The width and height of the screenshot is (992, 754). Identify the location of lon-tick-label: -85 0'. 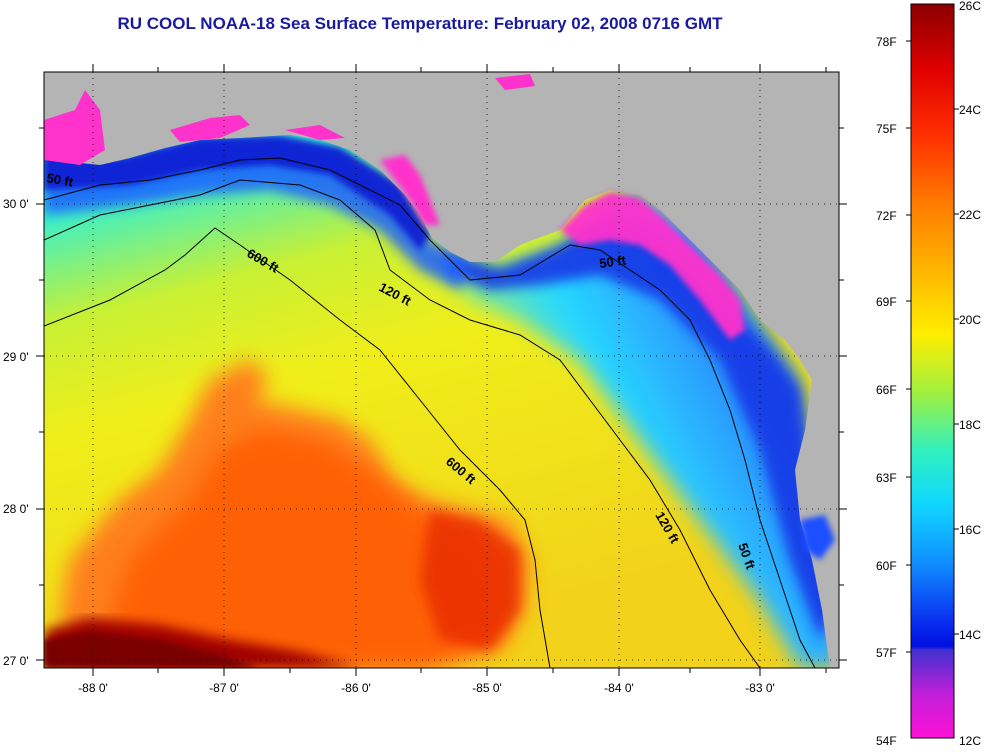
(487, 688).